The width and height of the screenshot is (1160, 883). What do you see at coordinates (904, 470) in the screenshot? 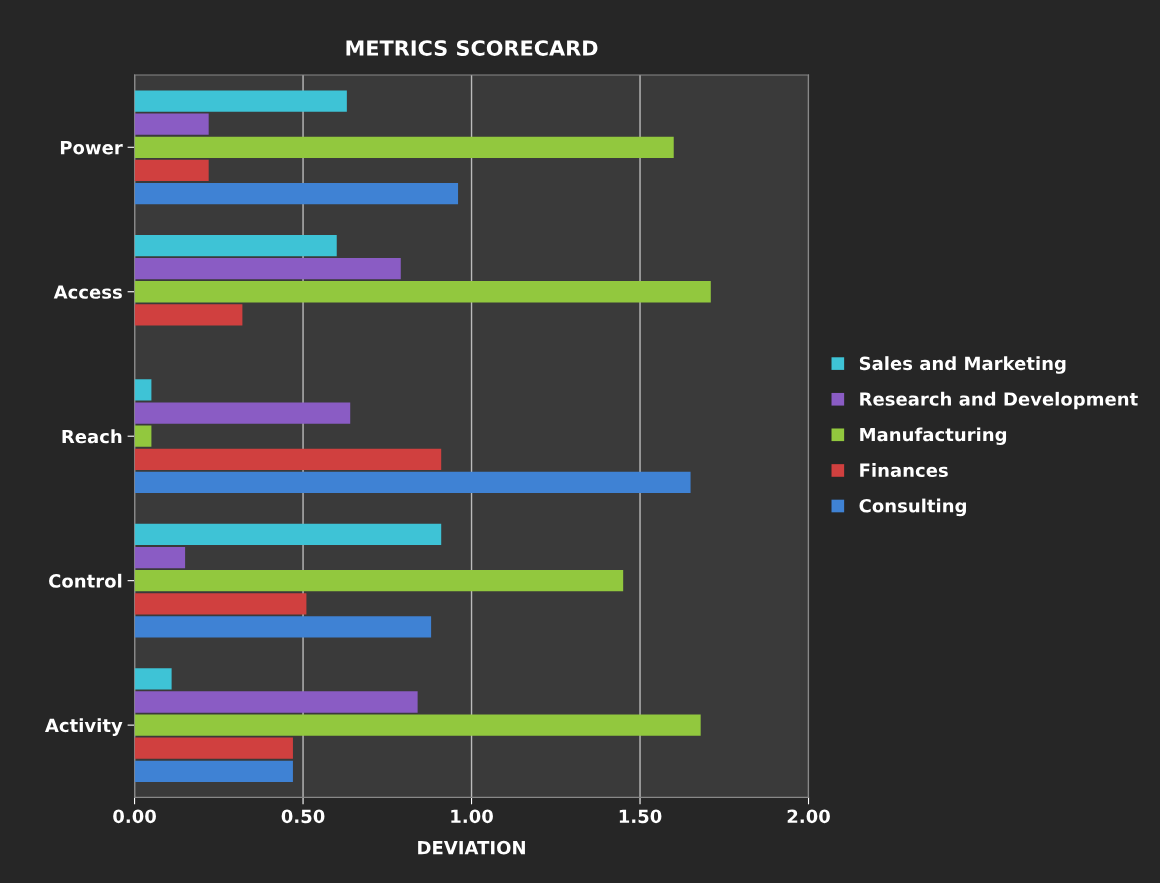
I see `legend-label: Finances` at bounding box center [904, 470].